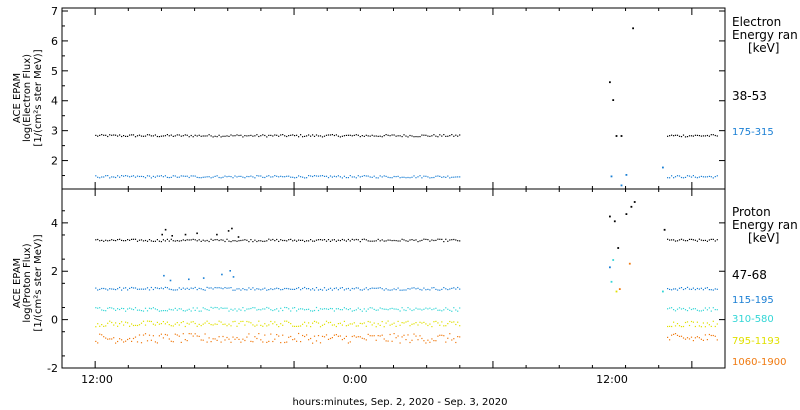  I want to click on proton-bump-point, so click(217, 234).